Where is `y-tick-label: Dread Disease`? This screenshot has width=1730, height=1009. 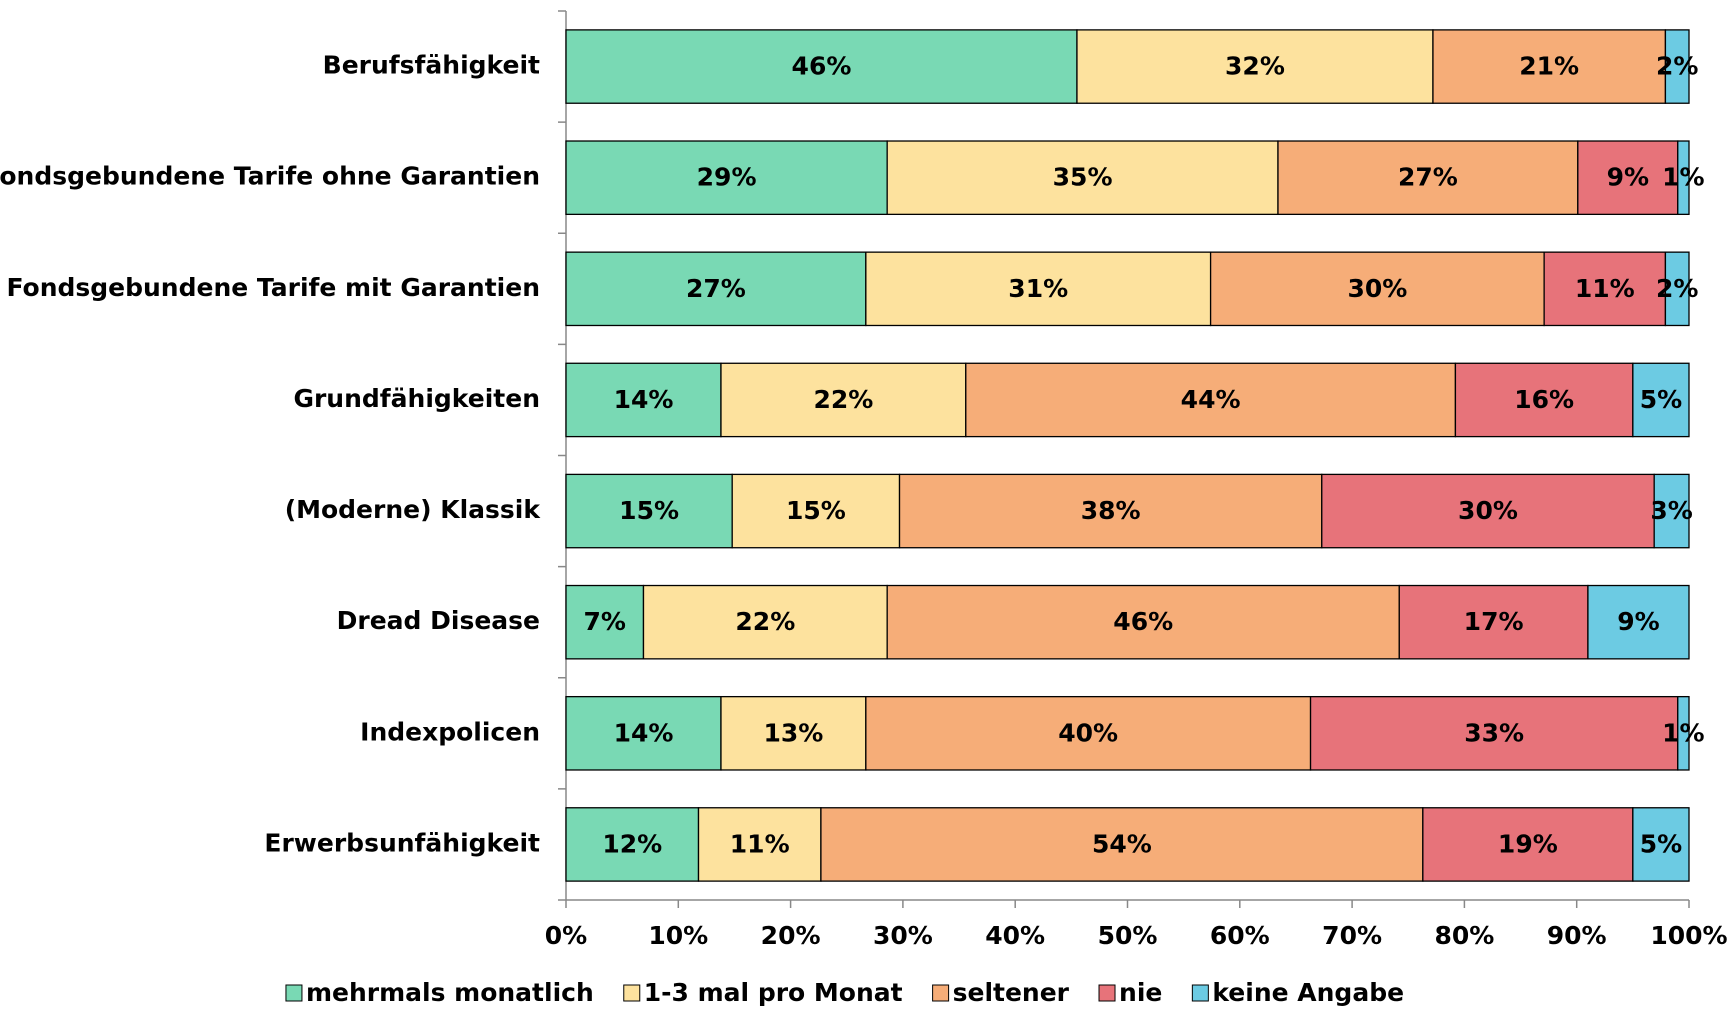 y-tick-label: Dread Disease is located at coordinates (438, 620).